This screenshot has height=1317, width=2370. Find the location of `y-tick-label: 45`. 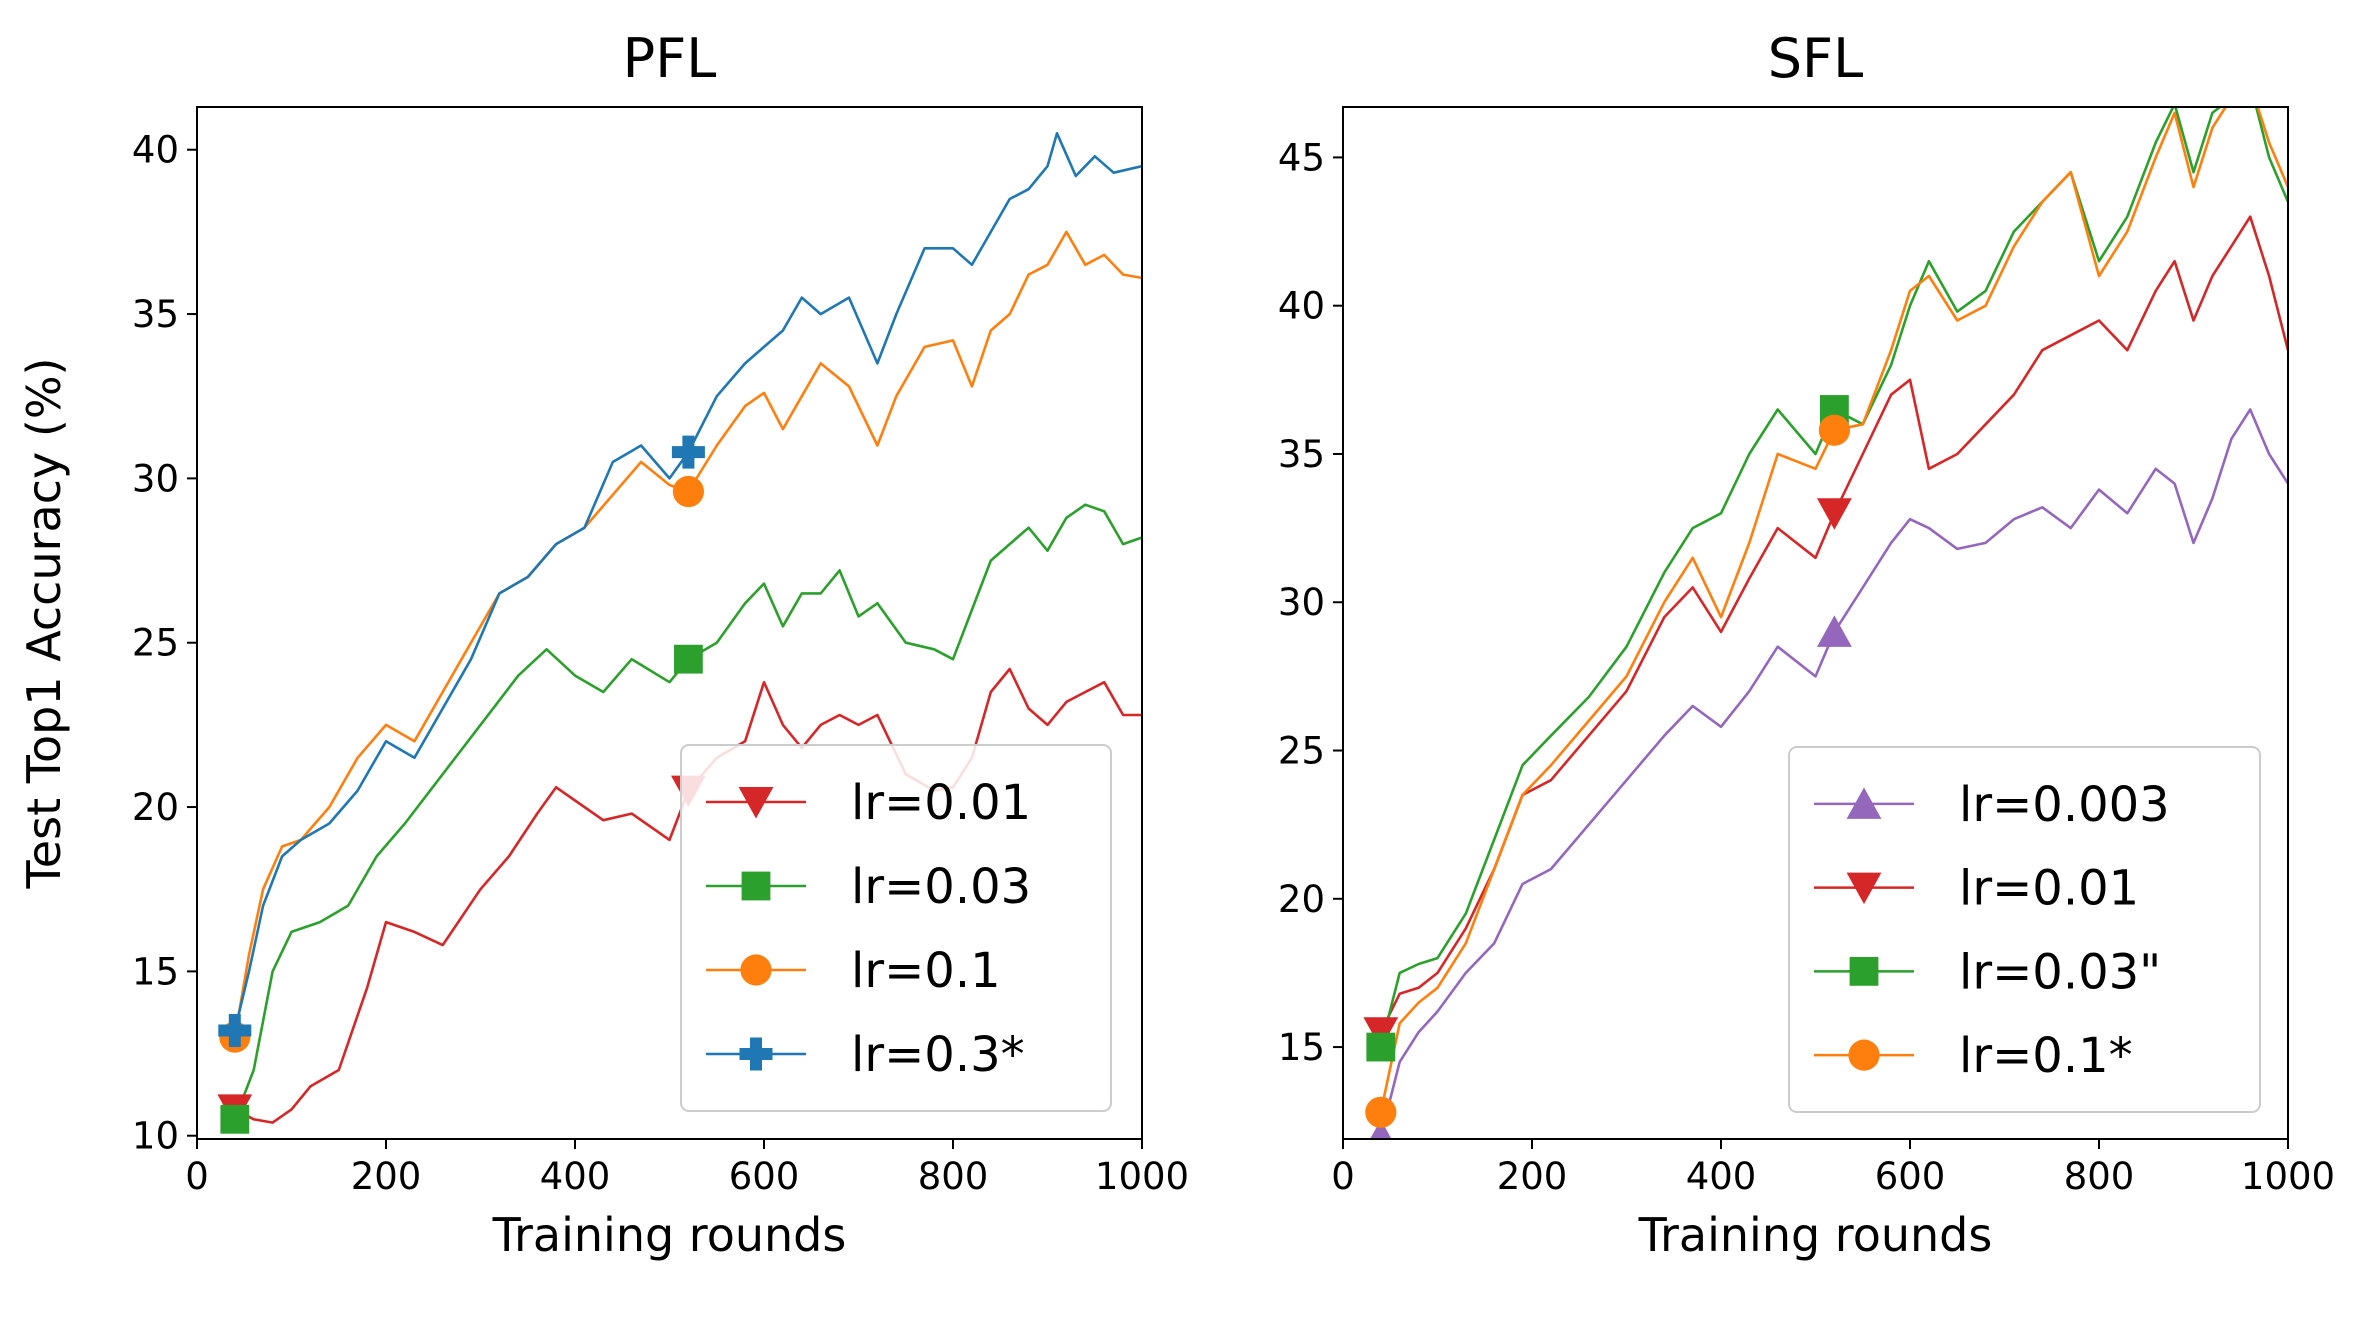

y-tick-label: 45 is located at coordinates (1301, 157).